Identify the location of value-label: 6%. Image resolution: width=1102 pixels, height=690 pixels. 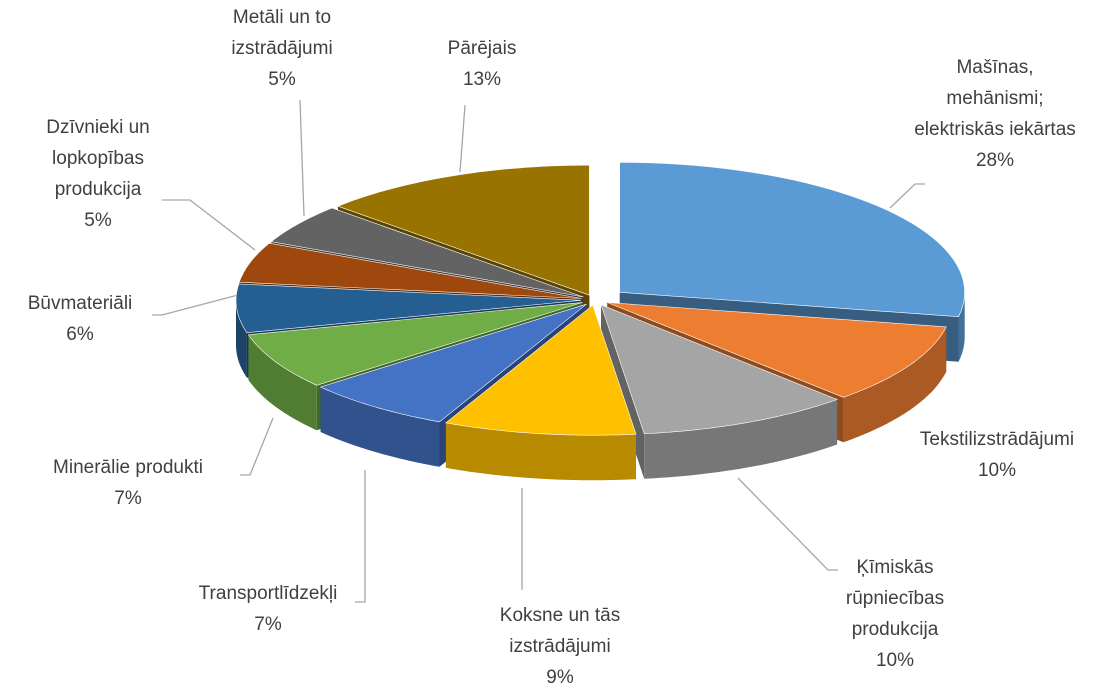
(80, 334).